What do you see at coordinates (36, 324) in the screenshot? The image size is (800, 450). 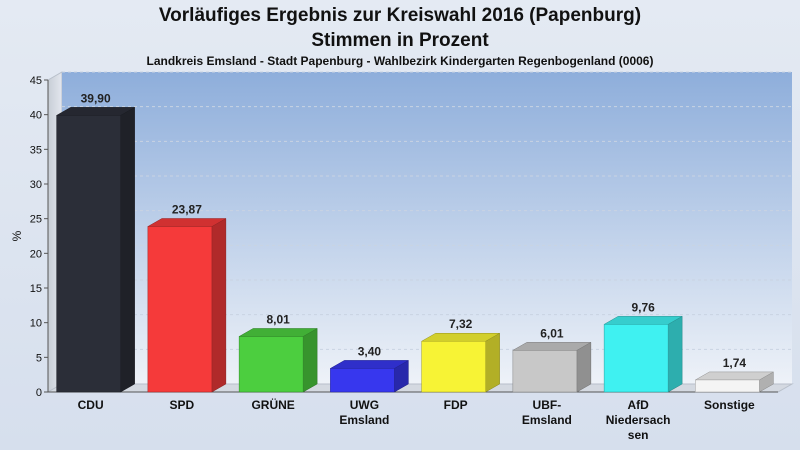 I see `y-tick-label: 10` at bounding box center [36, 324].